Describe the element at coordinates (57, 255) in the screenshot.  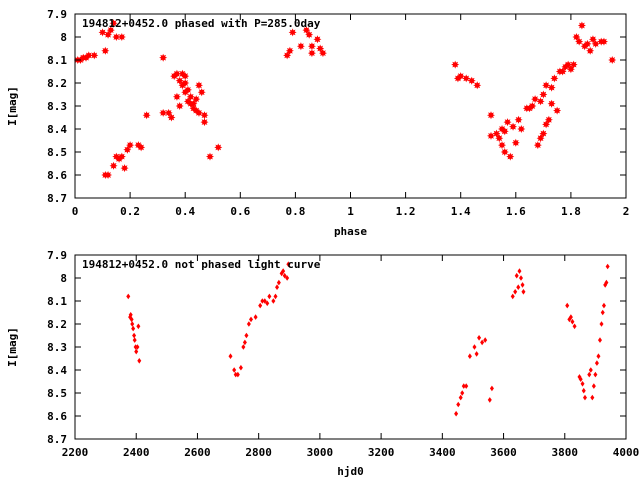
I see `y-tick-label: 7.9` at that location.